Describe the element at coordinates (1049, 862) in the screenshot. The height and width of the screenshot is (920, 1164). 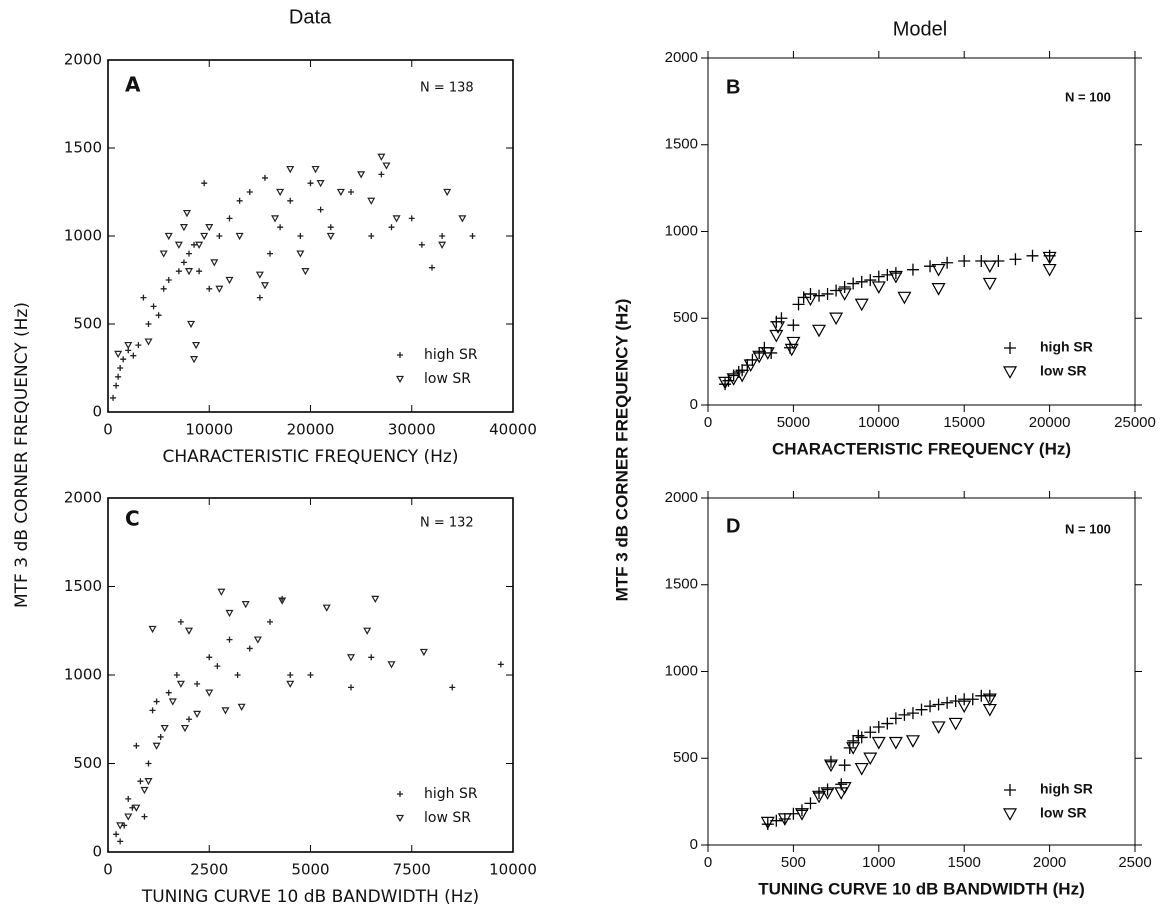
I see `x-tick-label: 2000` at that location.